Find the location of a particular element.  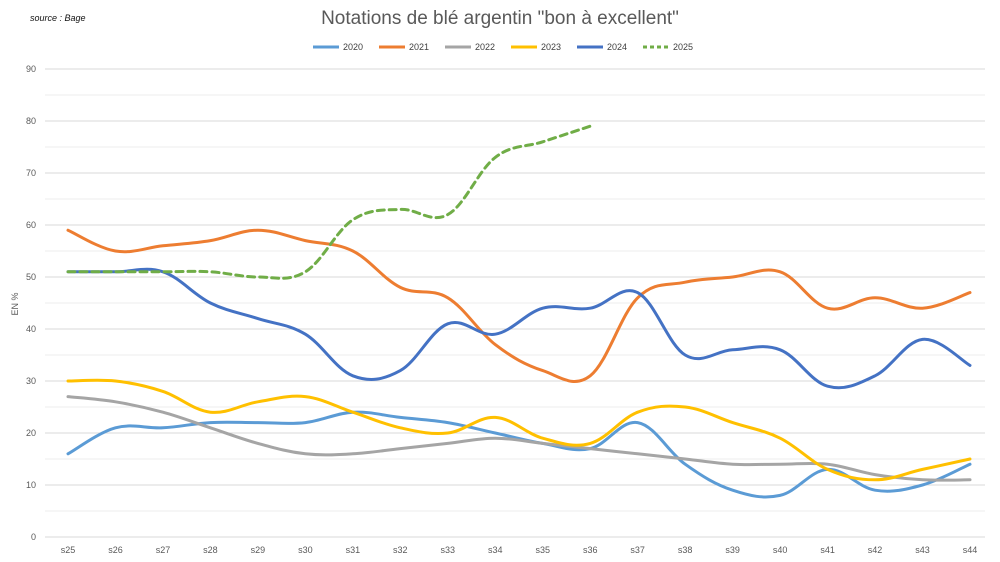

x-tick-label: s33 is located at coordinates (448, 550).